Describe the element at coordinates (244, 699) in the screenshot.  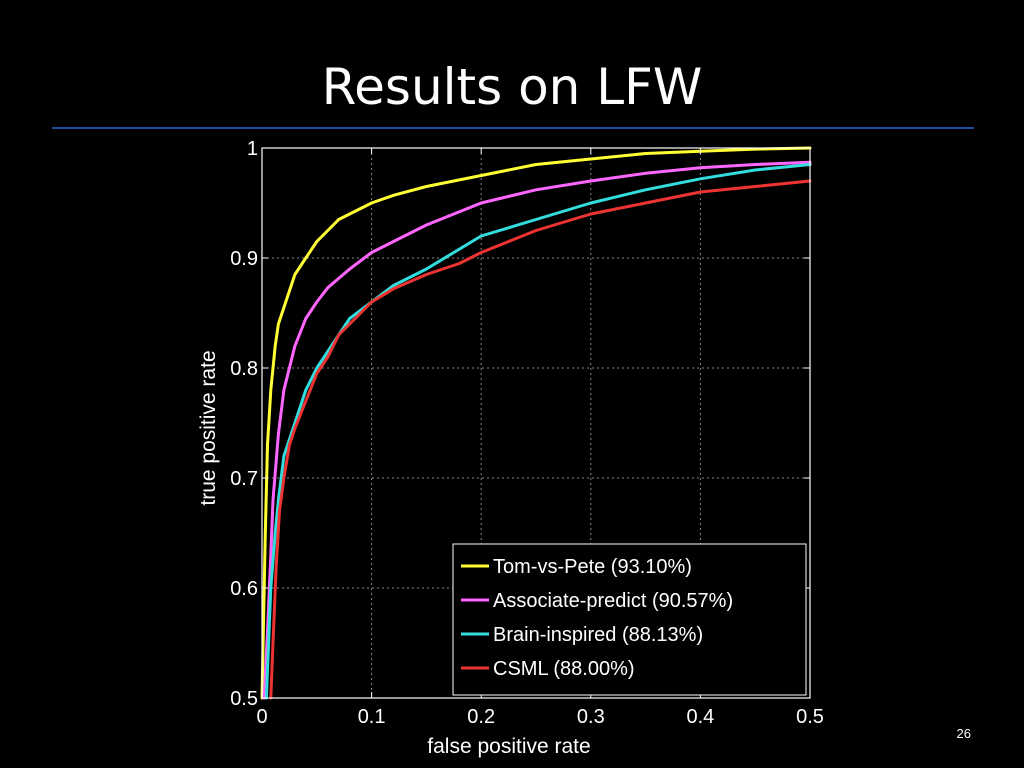
I see `y-tick-label: 0.5` at that location.